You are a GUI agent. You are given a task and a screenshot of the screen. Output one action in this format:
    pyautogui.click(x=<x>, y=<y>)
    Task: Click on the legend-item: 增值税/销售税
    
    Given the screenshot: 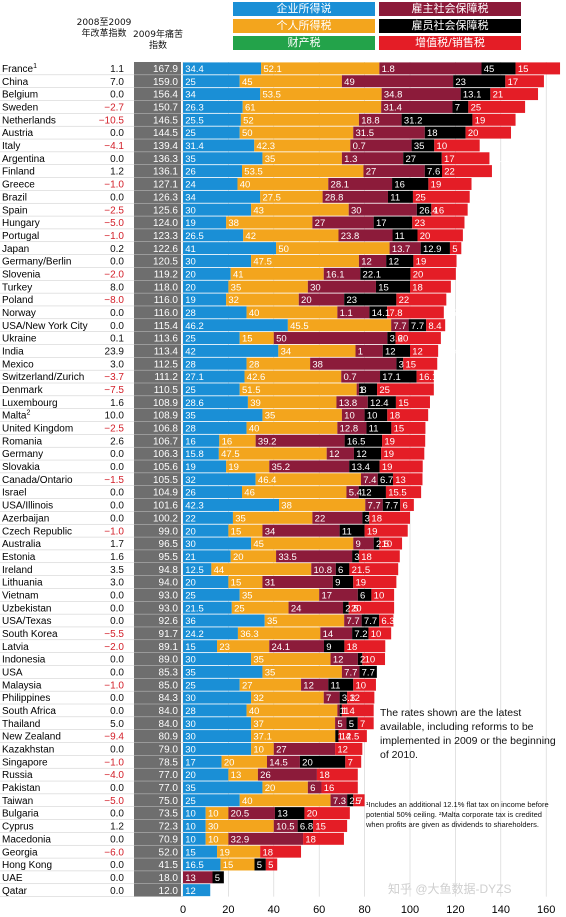 What is the action you would take?
    pyautogui.click(x=450, y=43)
    